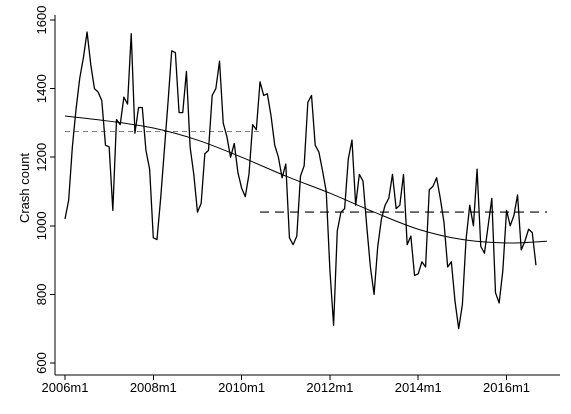 The width and height of the screenshot is (571, 414). Describe the element at coordinates (41, 225) in the screenshot. I see `y-tick-label: 1000` at that location.